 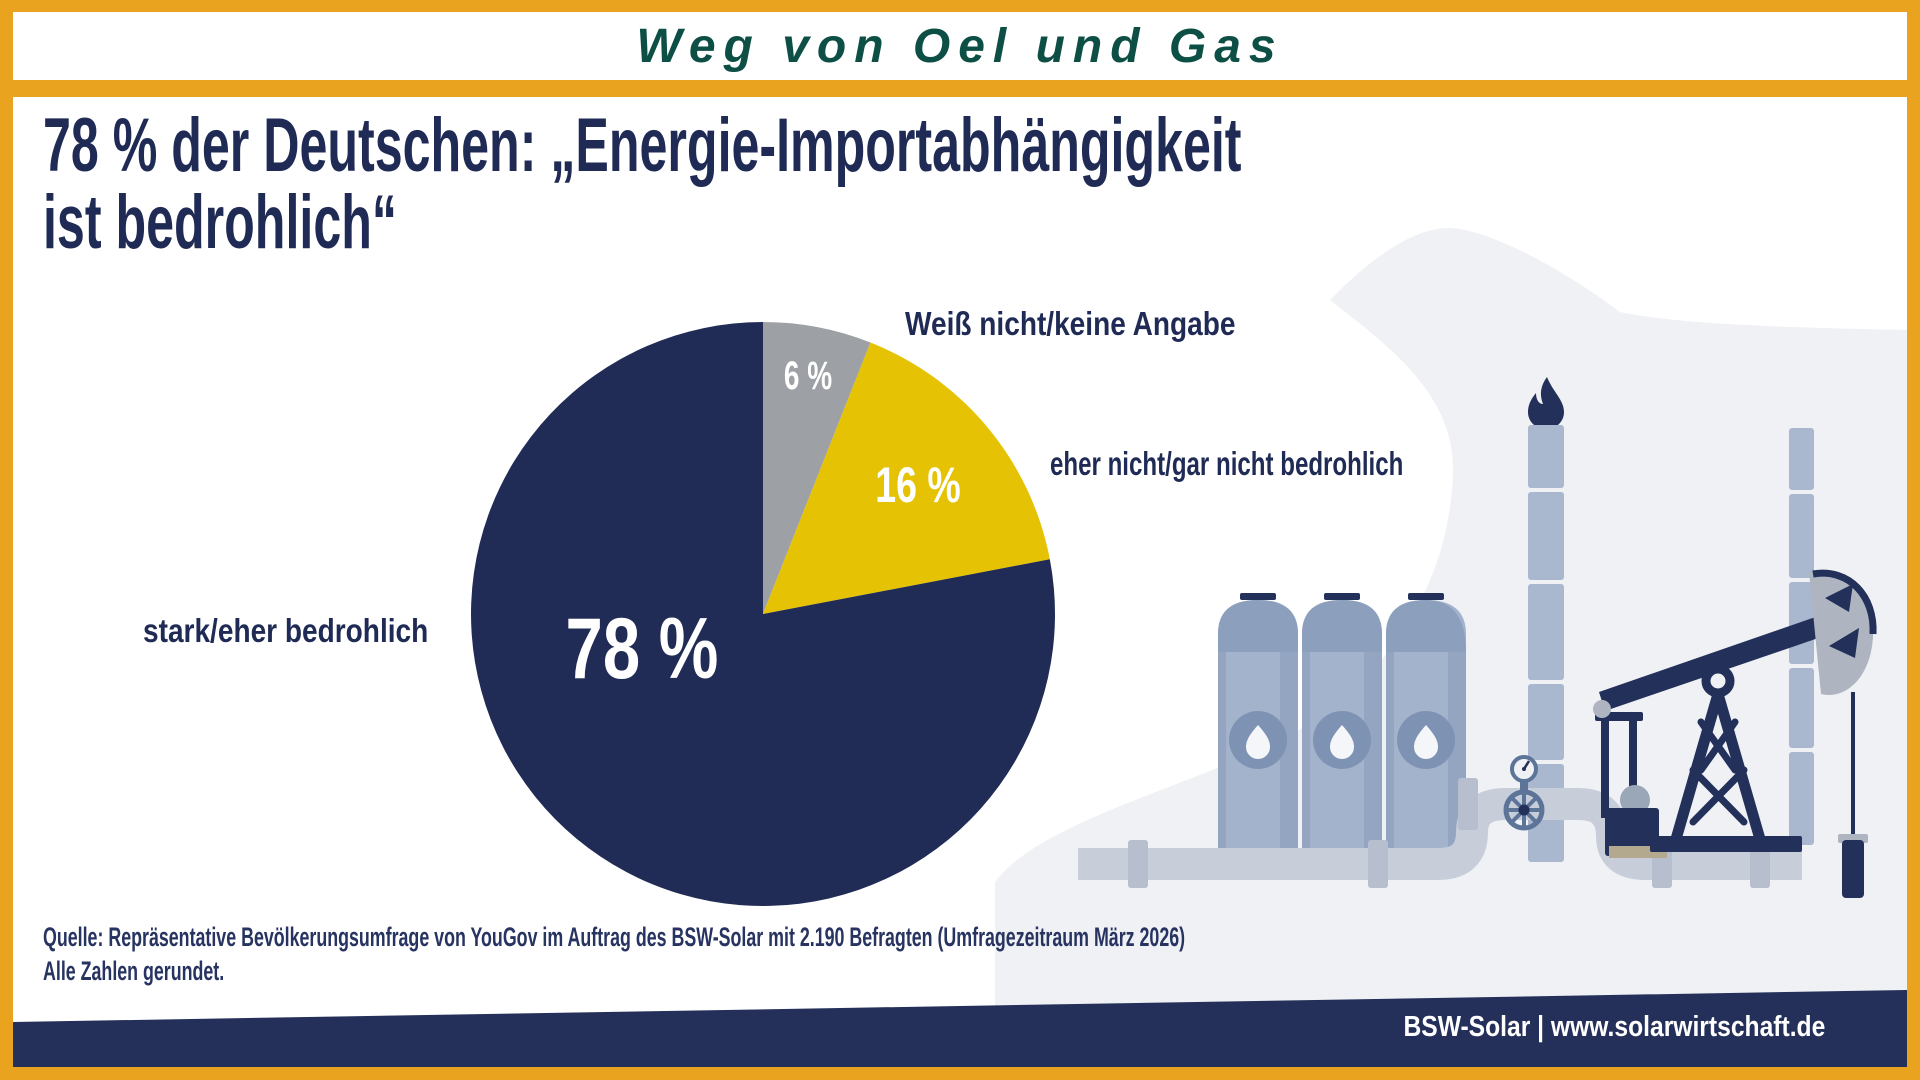 I want to click on pie-label-eher-nicht: eher nicht/gar nicht bedrohlich, so click(x=1227, y=463).